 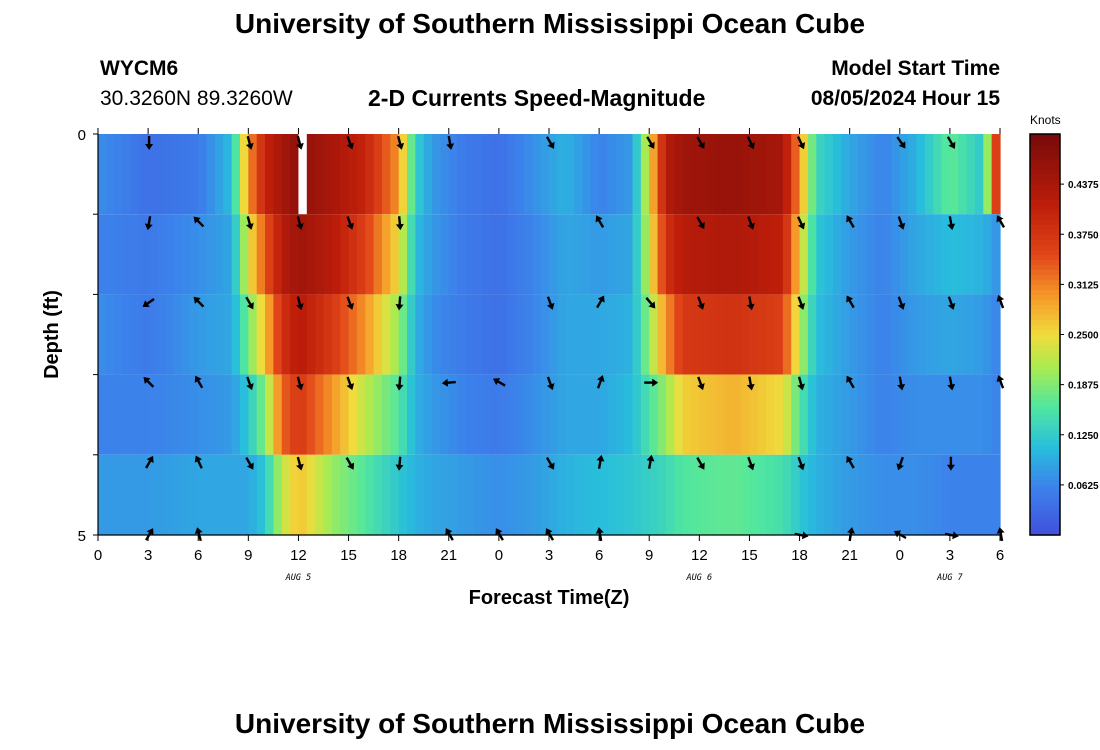 I want to click on date-label: AUG 5, so click(x=298, y=578).